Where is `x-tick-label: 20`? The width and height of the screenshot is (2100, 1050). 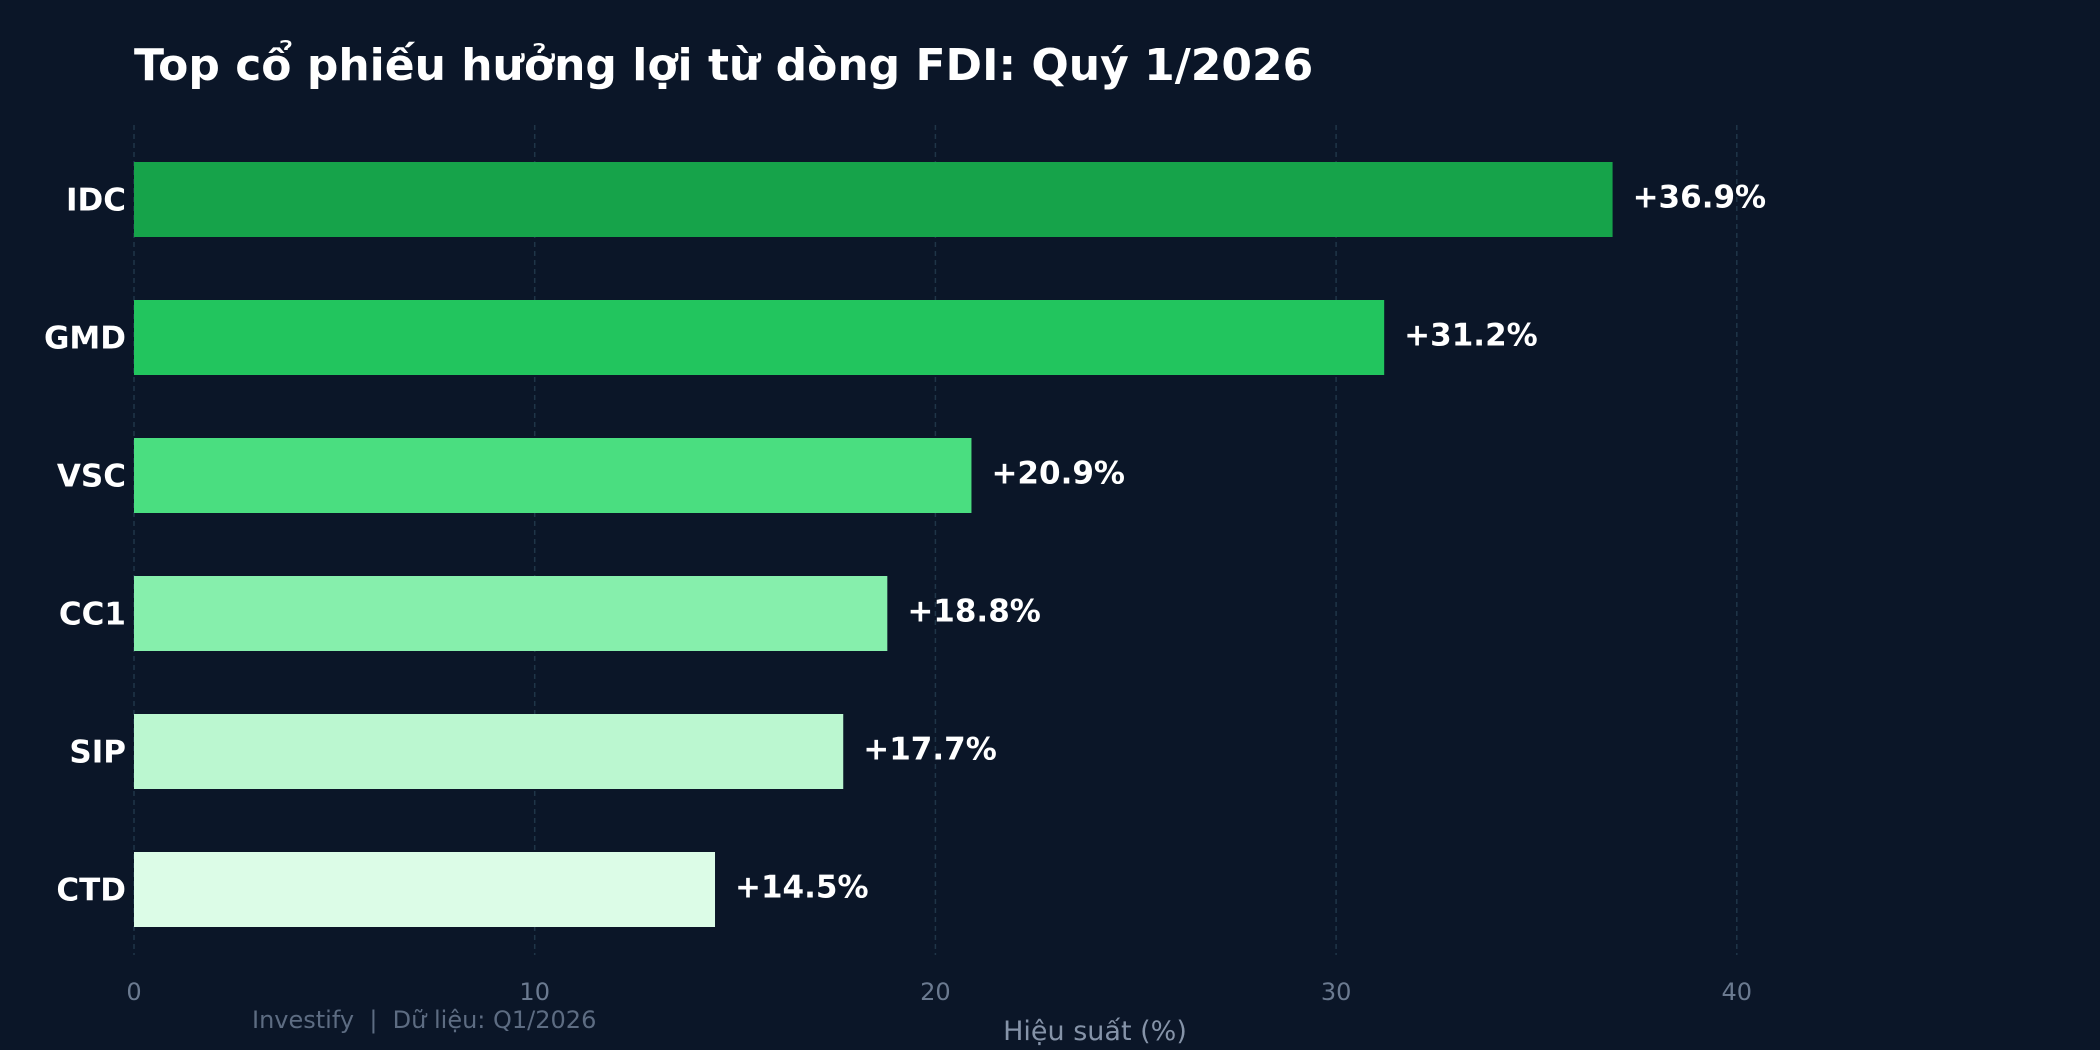
x-tick-label: 20 is located at coordinates (935, 992).